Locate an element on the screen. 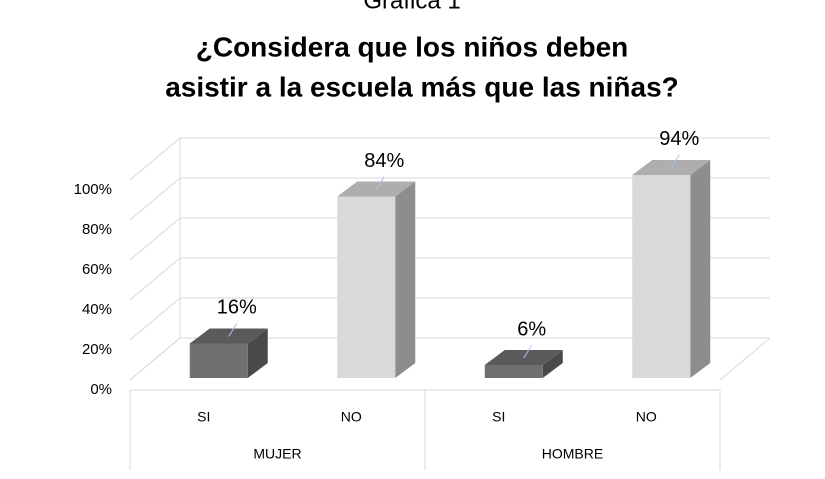 The height and width of the screenshot is (479, 825). data-label: 16% is located at coordinates (237, 308).